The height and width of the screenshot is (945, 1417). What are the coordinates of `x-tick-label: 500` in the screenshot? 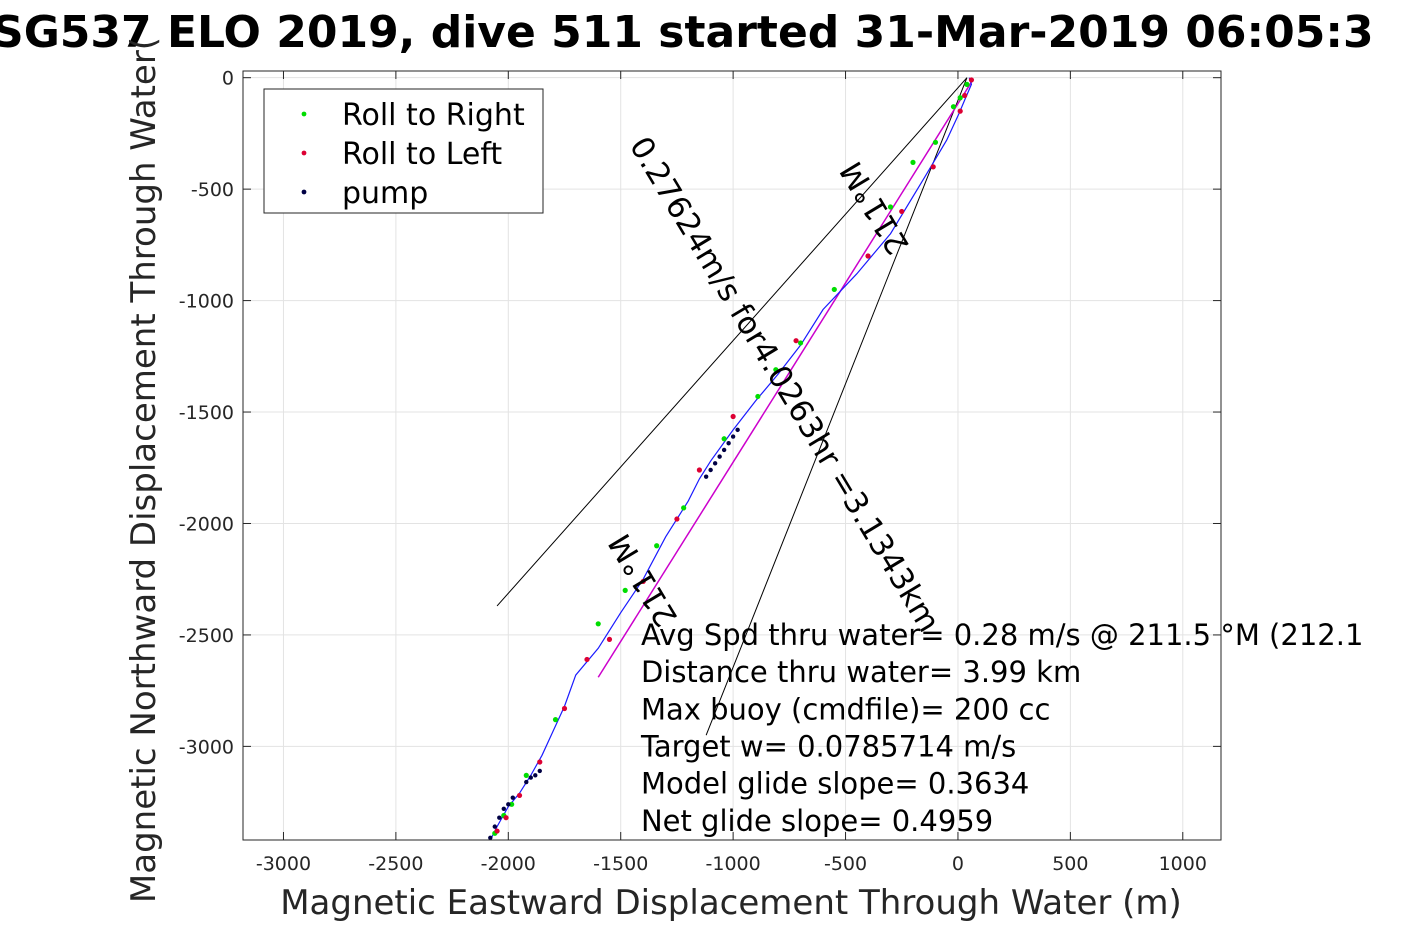 It's located at (1070, 864).